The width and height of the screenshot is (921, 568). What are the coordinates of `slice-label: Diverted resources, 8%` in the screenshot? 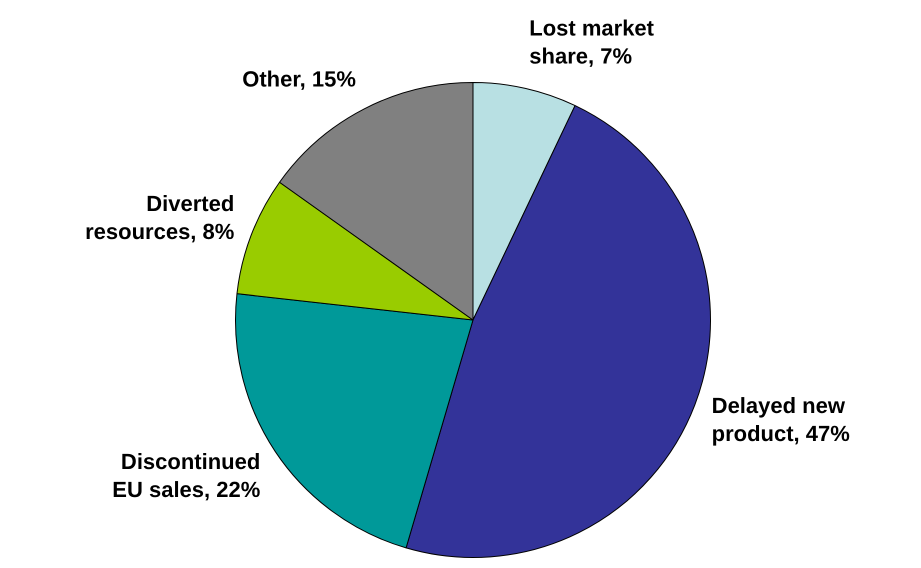 It's located at (159, 217).